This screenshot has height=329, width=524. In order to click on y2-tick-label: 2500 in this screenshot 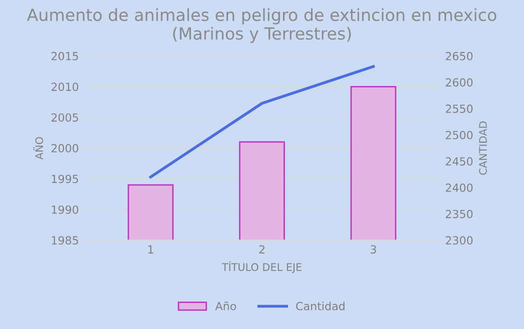, I will do `click(459, 135)`.